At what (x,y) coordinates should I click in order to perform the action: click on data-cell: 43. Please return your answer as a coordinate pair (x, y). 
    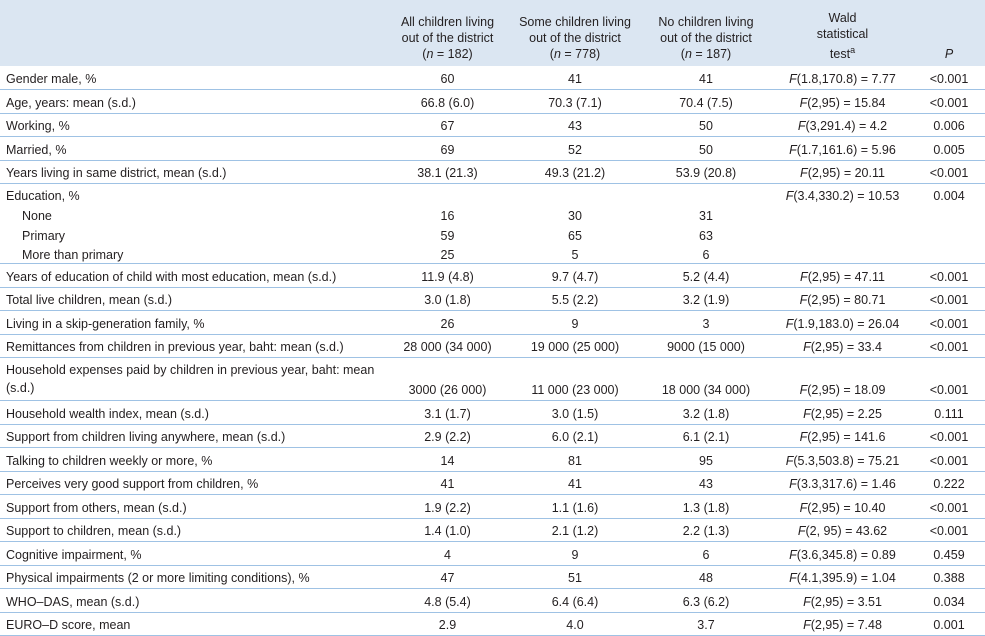
    Looking at the image, I should click on (706, 484).